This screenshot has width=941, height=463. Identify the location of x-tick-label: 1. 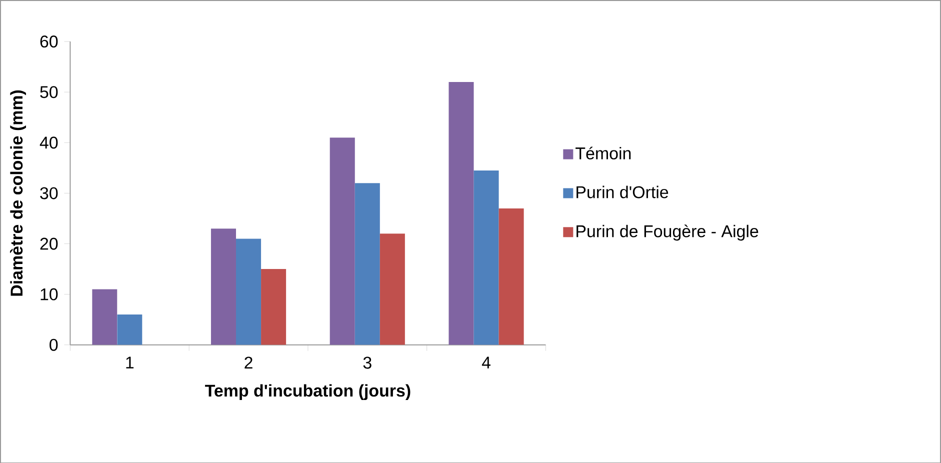
(130, 362).